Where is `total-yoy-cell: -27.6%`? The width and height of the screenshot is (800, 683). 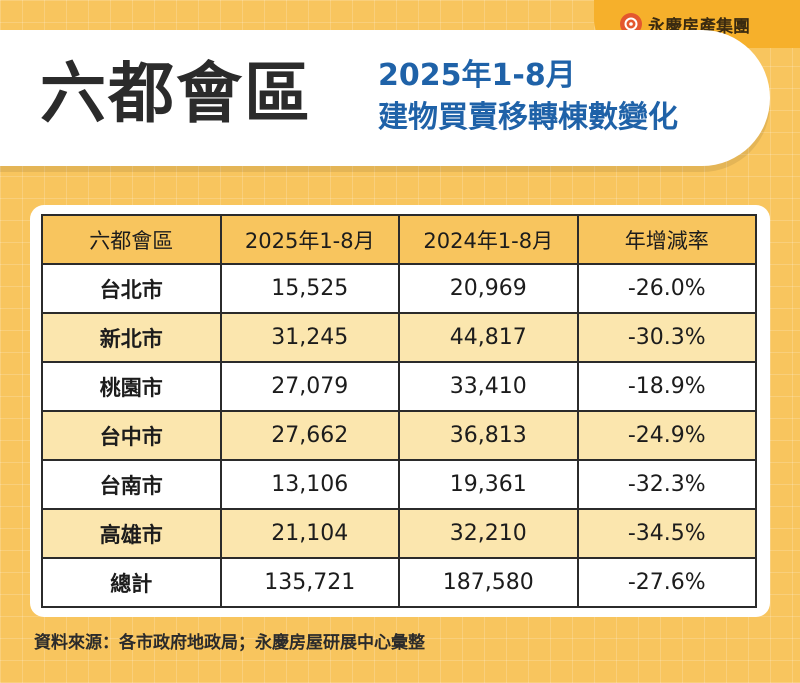 total-yoy-cell: -27.6% is located at coordinates (666, 582).